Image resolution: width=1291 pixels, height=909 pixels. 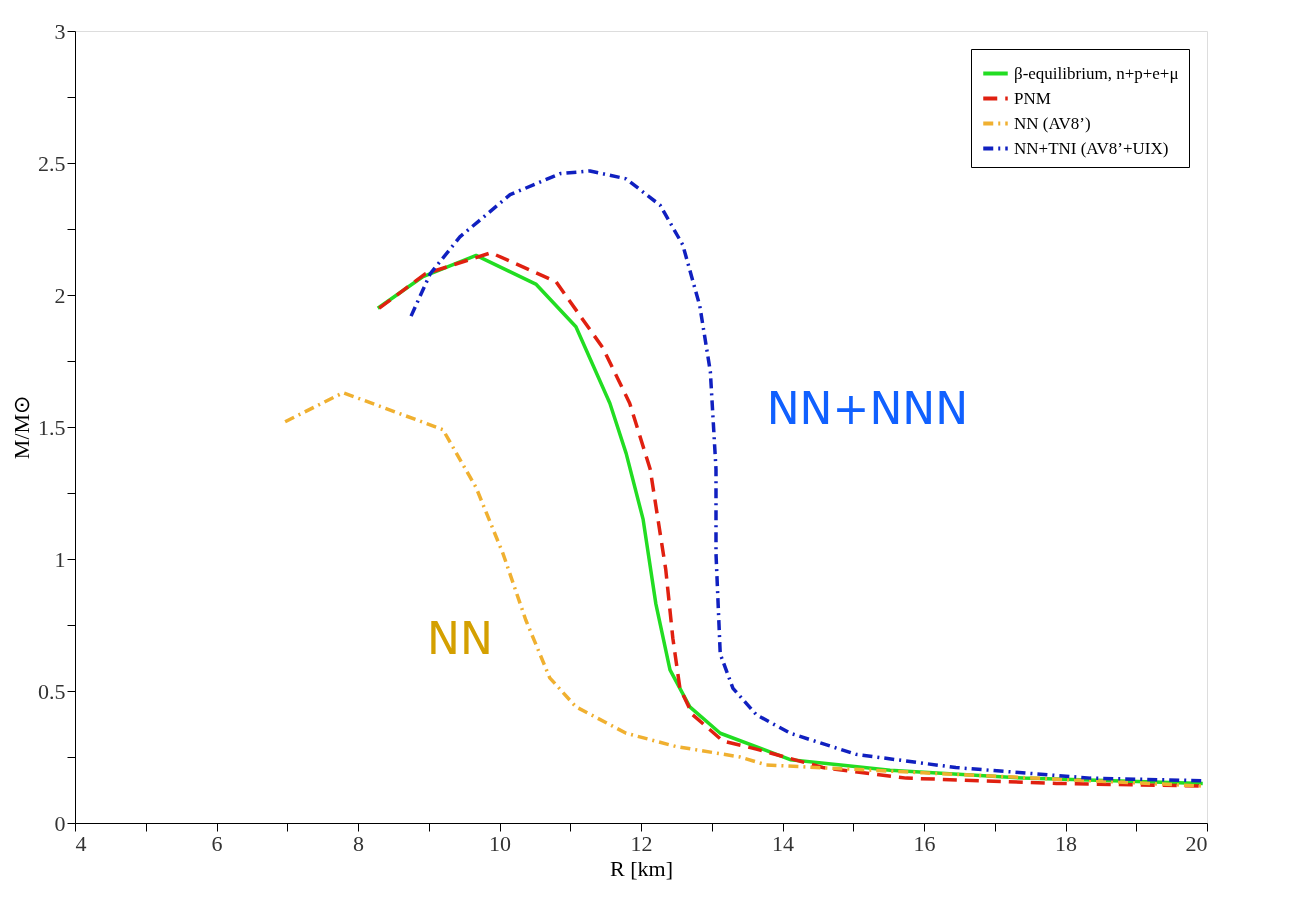 I want to click on annotation: NN, so click(x=459, y=638).